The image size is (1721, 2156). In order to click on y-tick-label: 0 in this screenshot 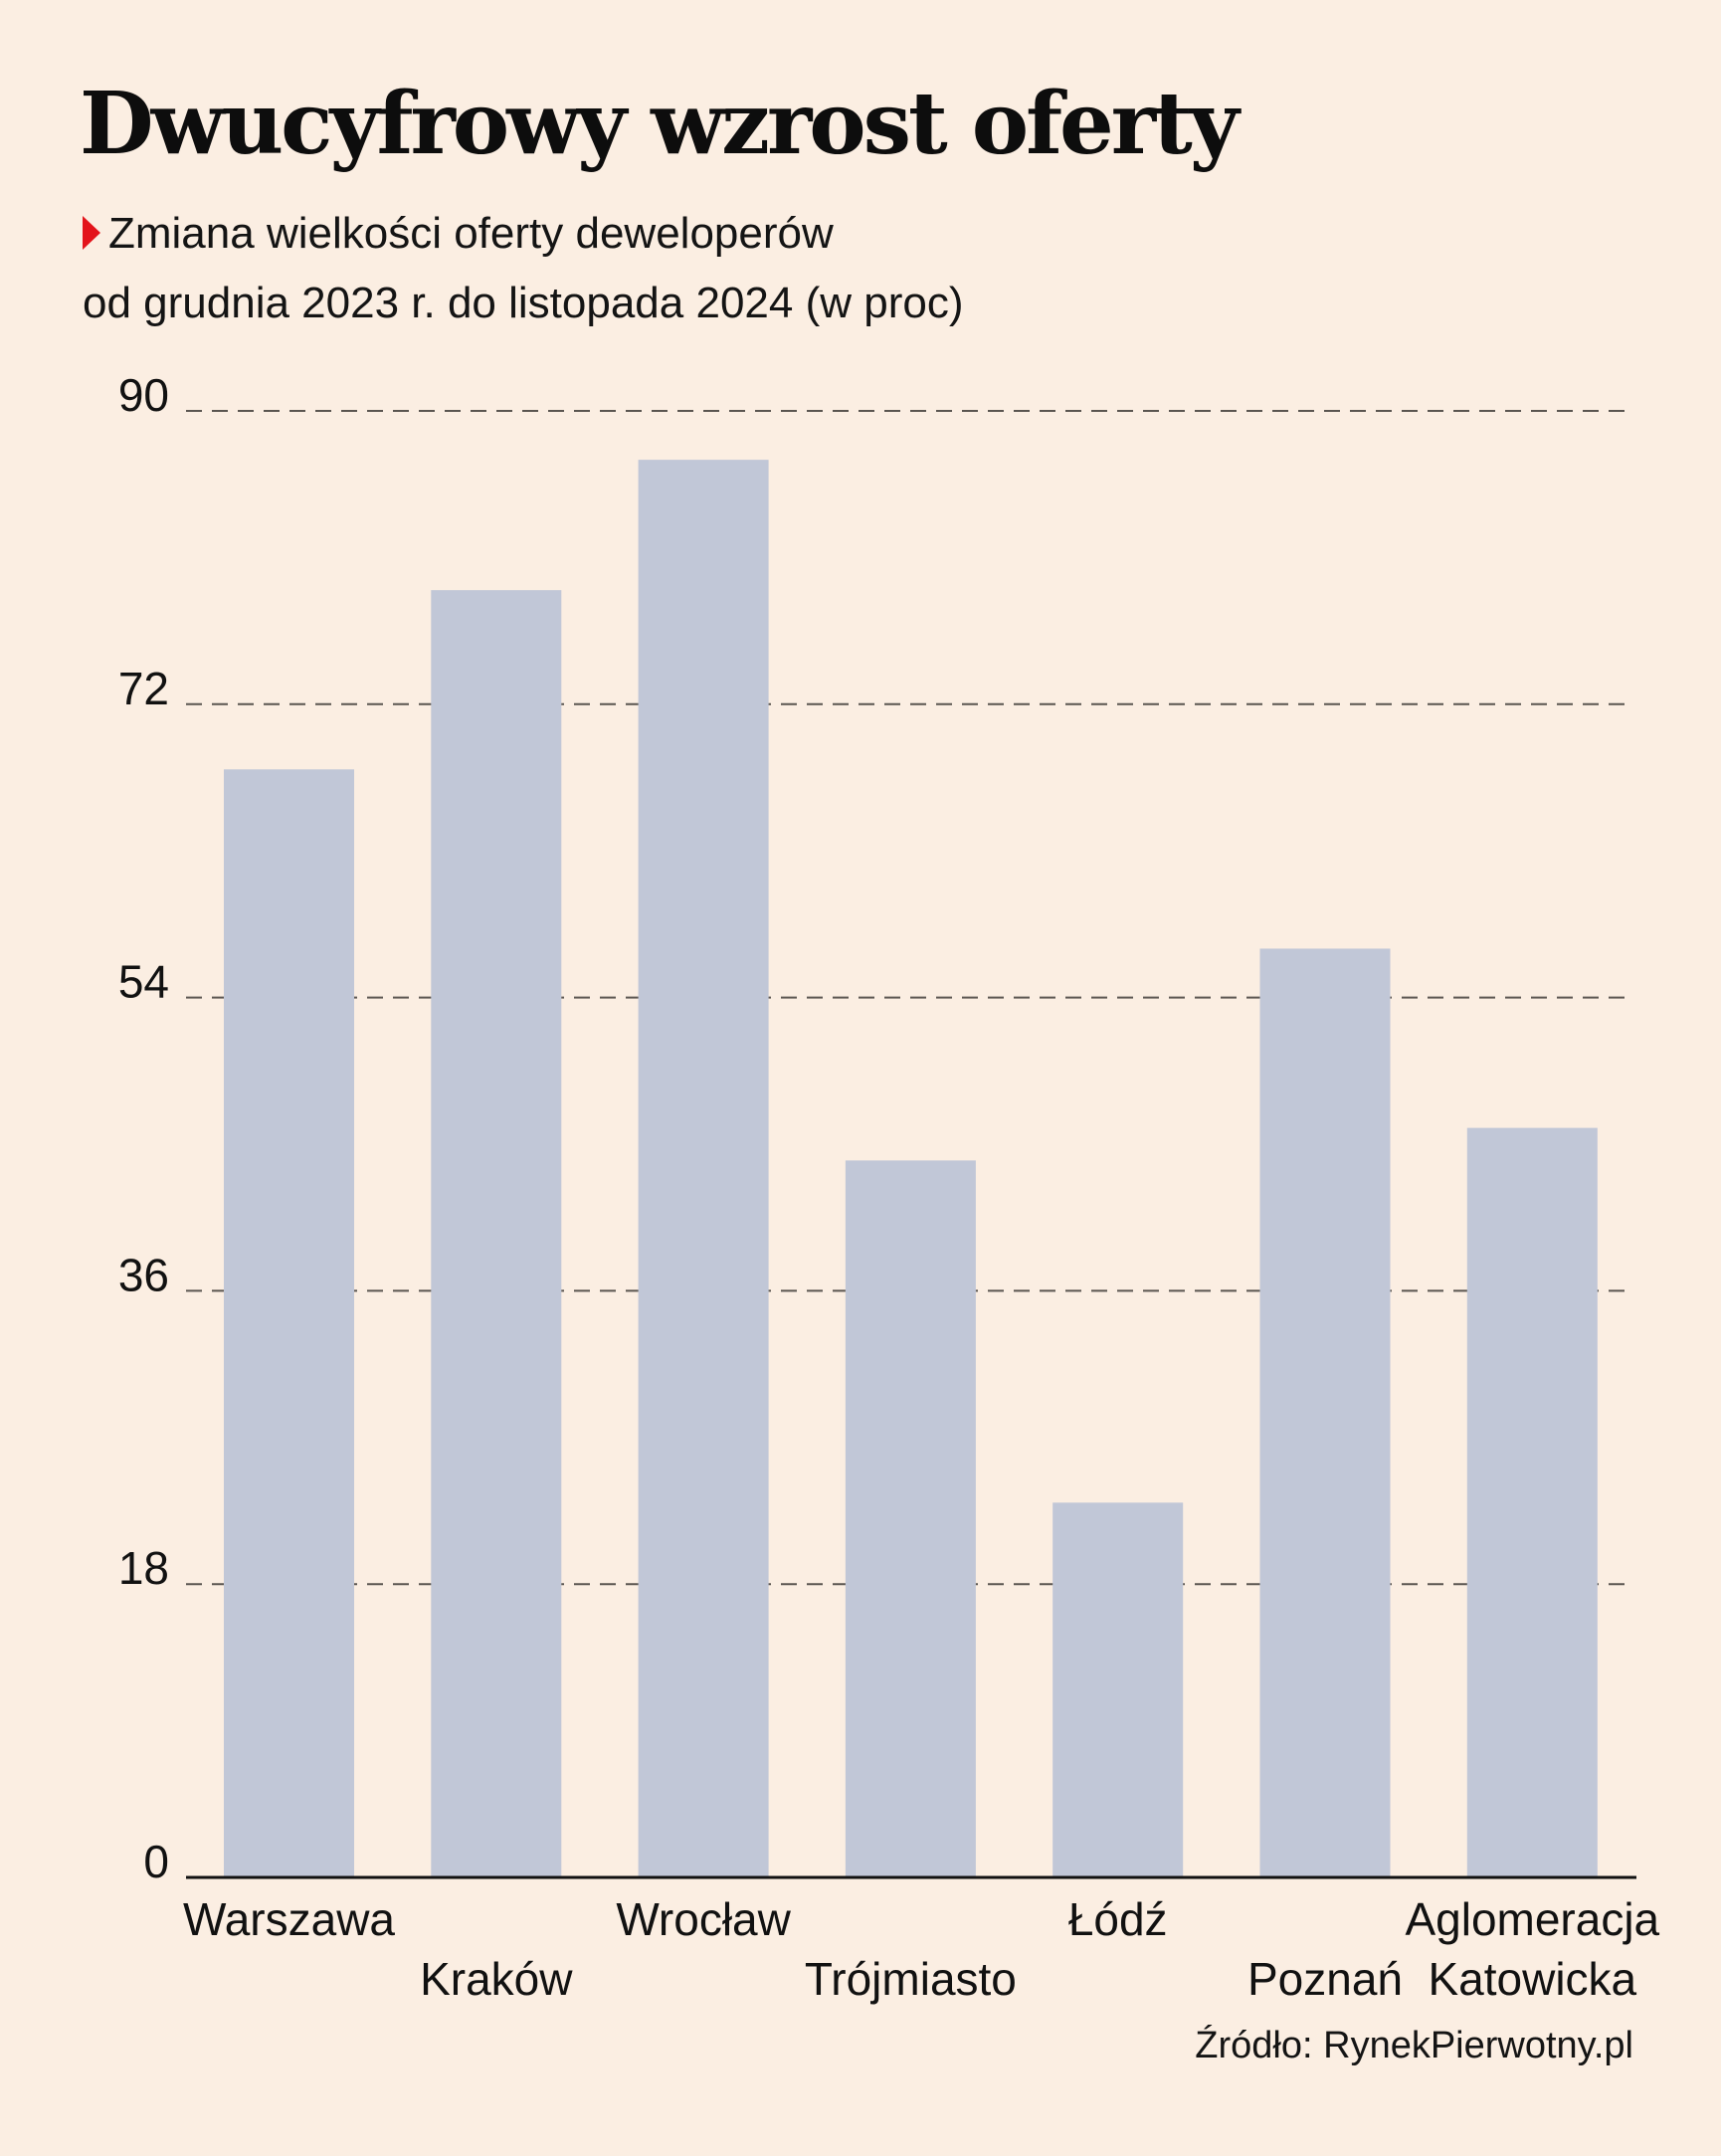, I will do `click(156, 1861)`.